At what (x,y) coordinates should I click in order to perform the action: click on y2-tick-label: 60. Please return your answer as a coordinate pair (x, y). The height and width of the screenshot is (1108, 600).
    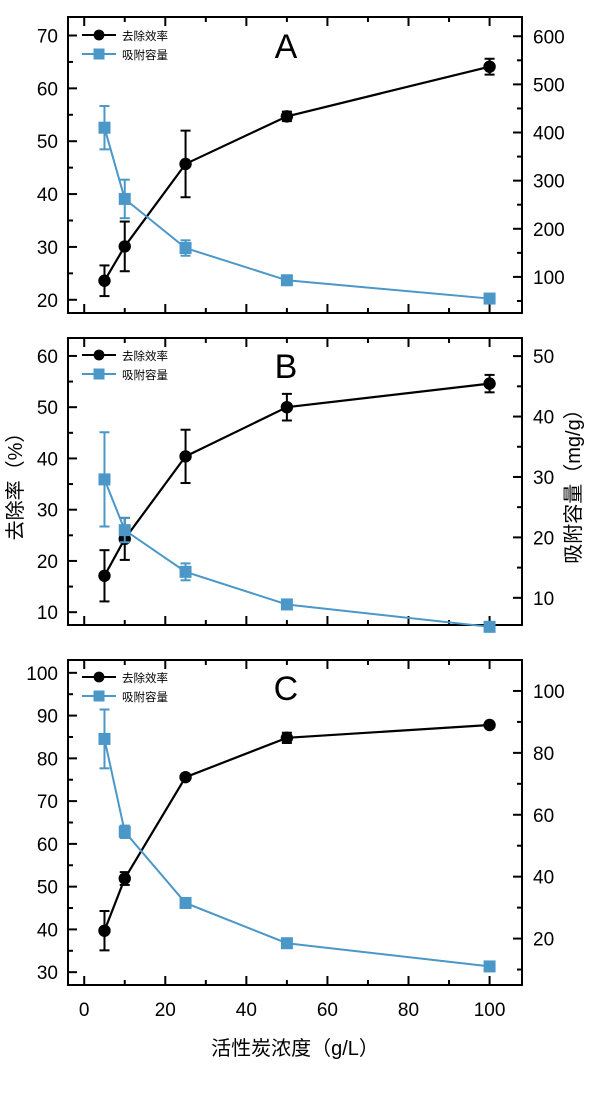
    Looking at the image, I should click on (543, 816).